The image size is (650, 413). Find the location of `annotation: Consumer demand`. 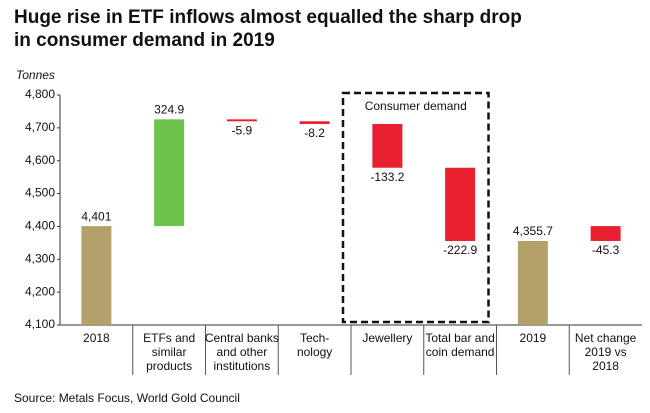

annotation: Consumer demand is located at coordinates (416, 106).